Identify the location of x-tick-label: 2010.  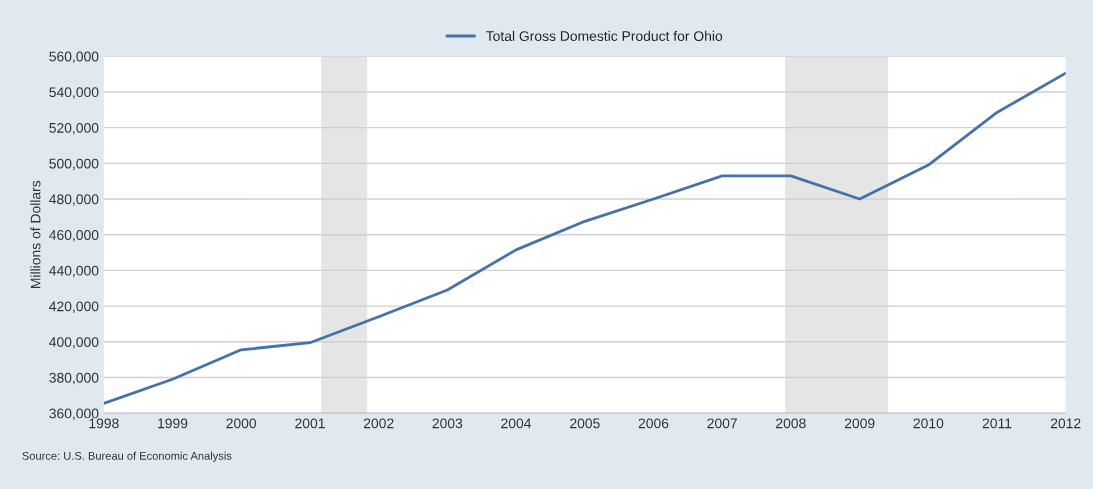
(928, 423).